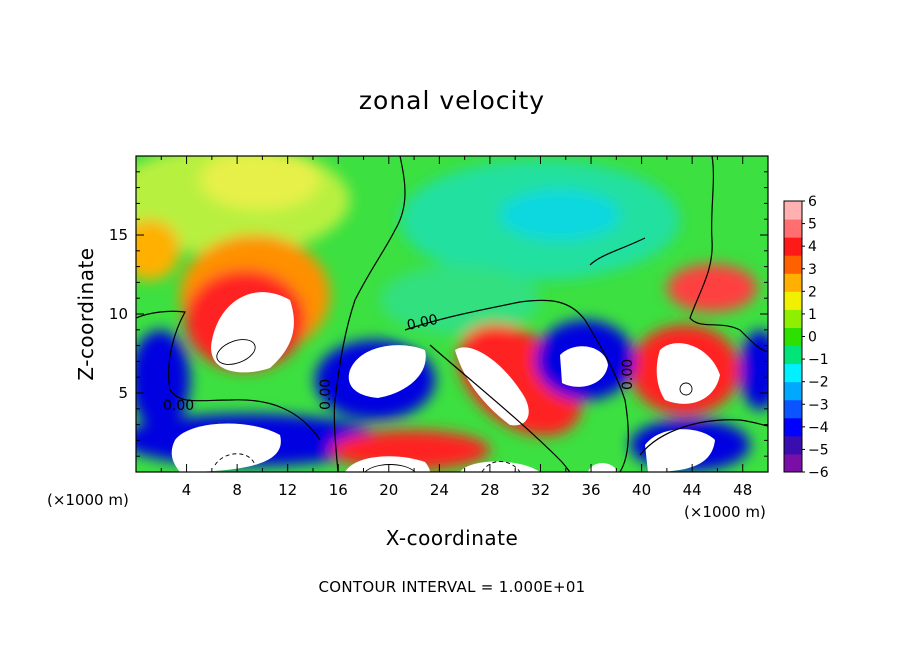  What do you see at coordinates (641, 490) in the screenshot?
I see `x-tick-label: 40` at bounding box center [641, 490].